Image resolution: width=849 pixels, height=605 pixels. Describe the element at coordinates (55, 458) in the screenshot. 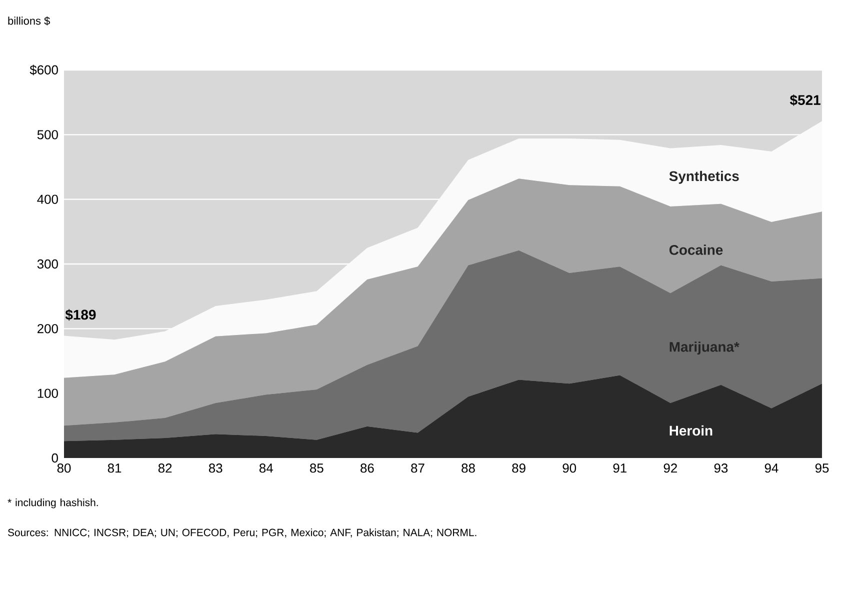

I see `y-tick-label: 0` at that location.